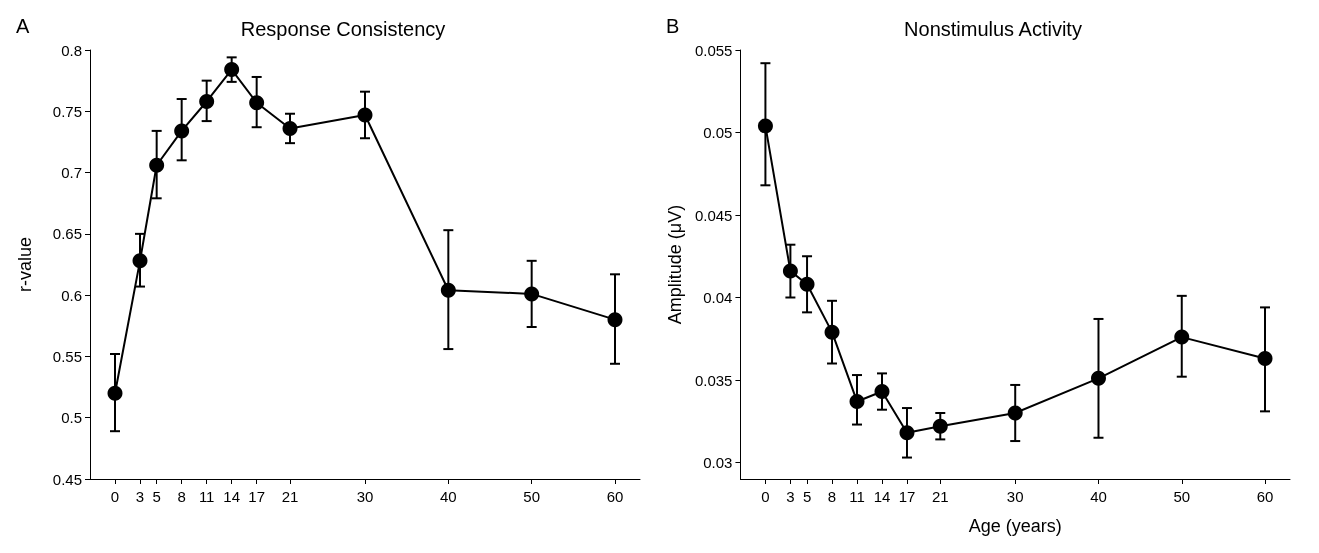  Describe the element at coordinates (67, 356) in the screenshot. I see `y-tick-label: 0.55` at that location.